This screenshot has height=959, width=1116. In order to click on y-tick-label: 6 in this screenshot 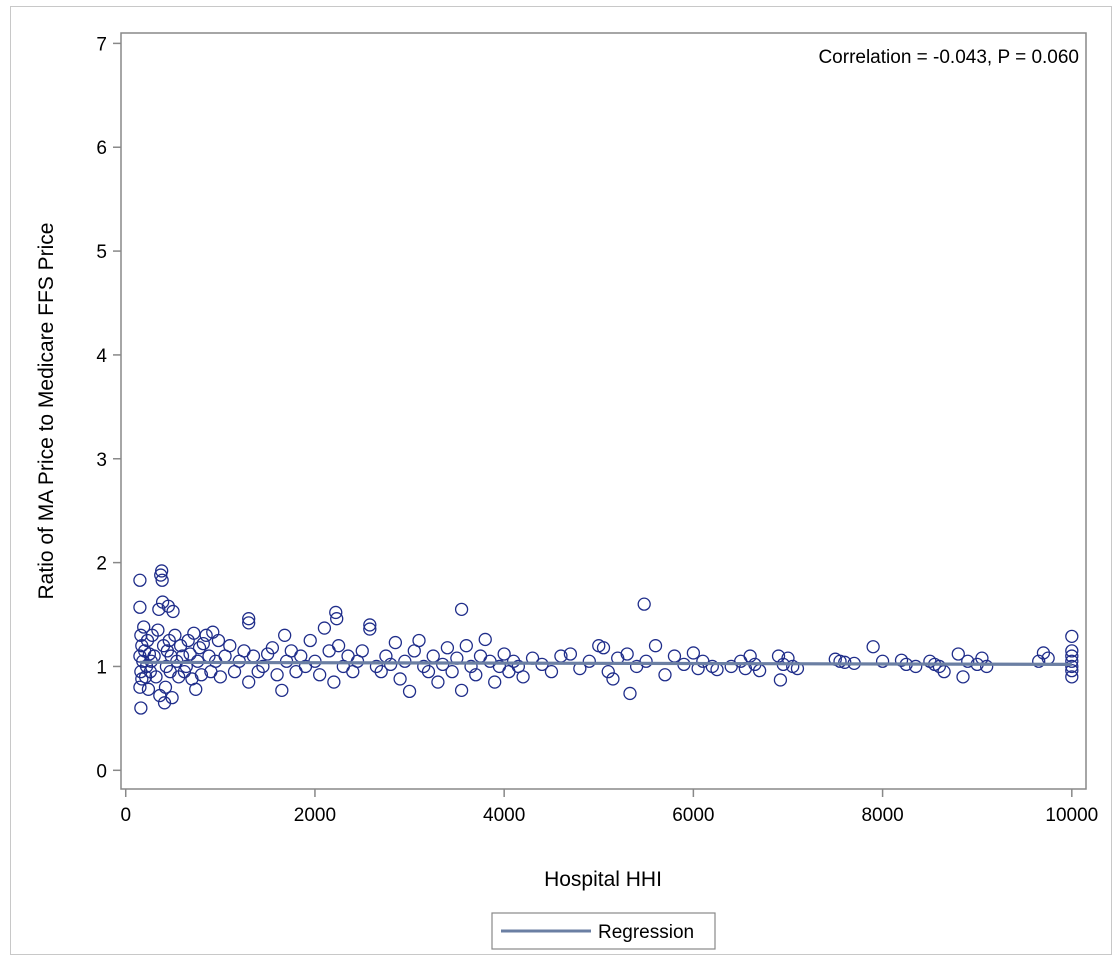, I will do `click(101, 148)`.